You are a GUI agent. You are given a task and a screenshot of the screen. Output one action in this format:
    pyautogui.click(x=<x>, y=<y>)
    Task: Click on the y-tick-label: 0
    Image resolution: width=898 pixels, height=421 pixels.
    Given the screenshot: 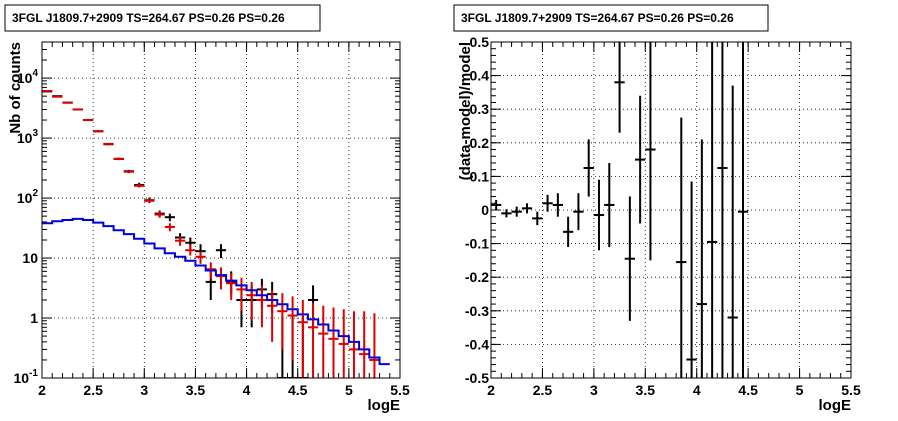 What is the action you would take?
    pyautogui.click(x=485, y=210)
    